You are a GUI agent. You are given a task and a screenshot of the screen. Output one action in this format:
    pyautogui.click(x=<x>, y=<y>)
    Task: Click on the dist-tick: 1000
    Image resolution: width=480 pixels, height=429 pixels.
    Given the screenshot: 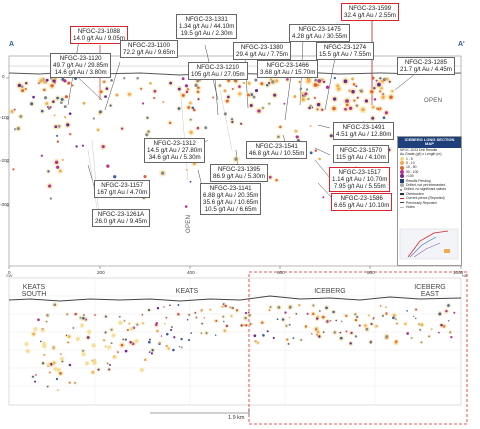 What is the action you would take?
    pyautogui.click(x=458, y=272)
    